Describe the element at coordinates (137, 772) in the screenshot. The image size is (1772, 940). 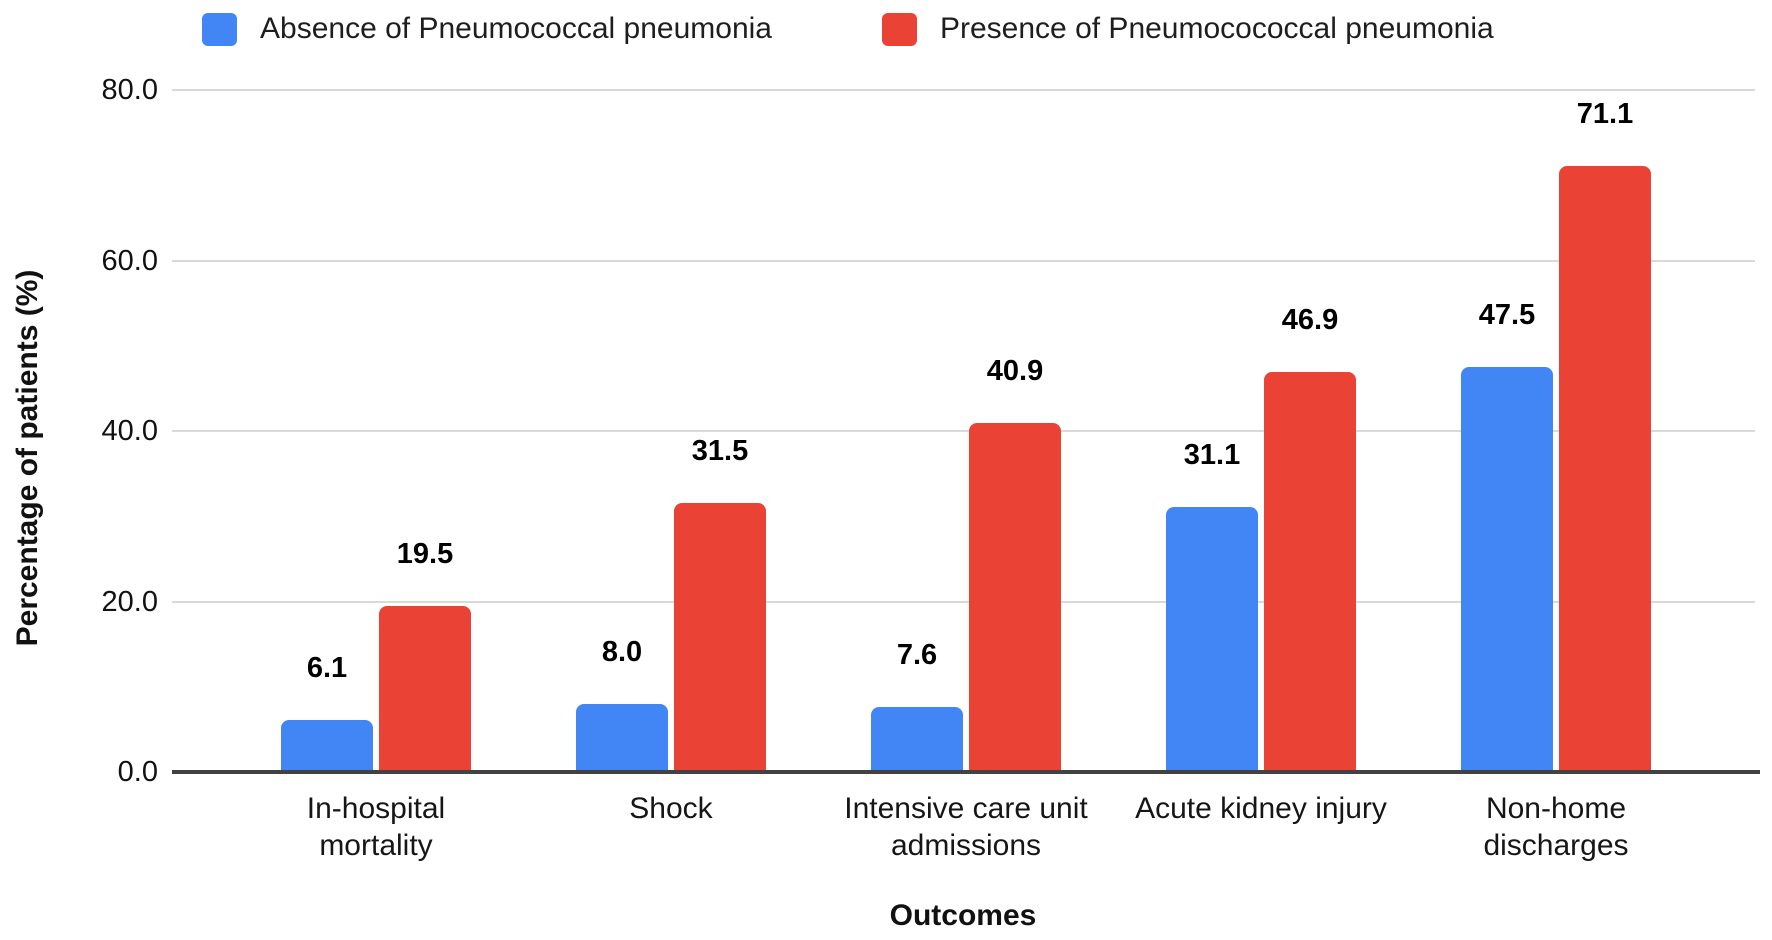
I see `y-tick-label-0.0: 0.0` at that location.